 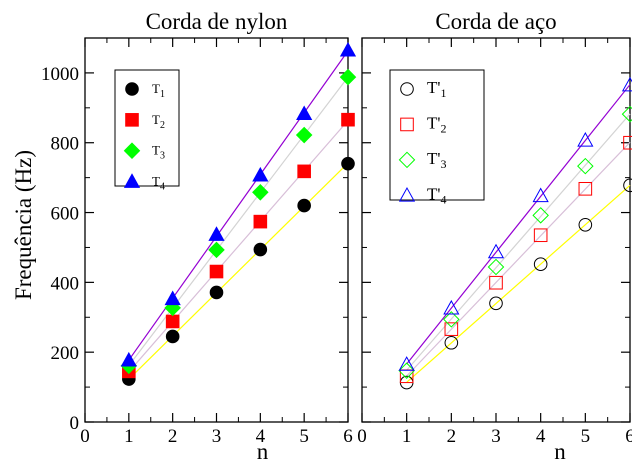 I want to click on y-tick-label: 200, so click(x=65, y=353).